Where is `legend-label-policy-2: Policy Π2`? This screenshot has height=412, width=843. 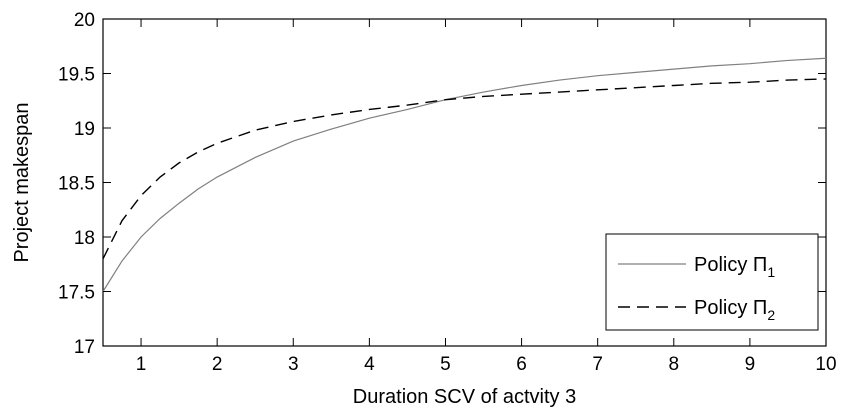
legend-label-policy-2: Policy Π2 is located at coordinates (734, 310).